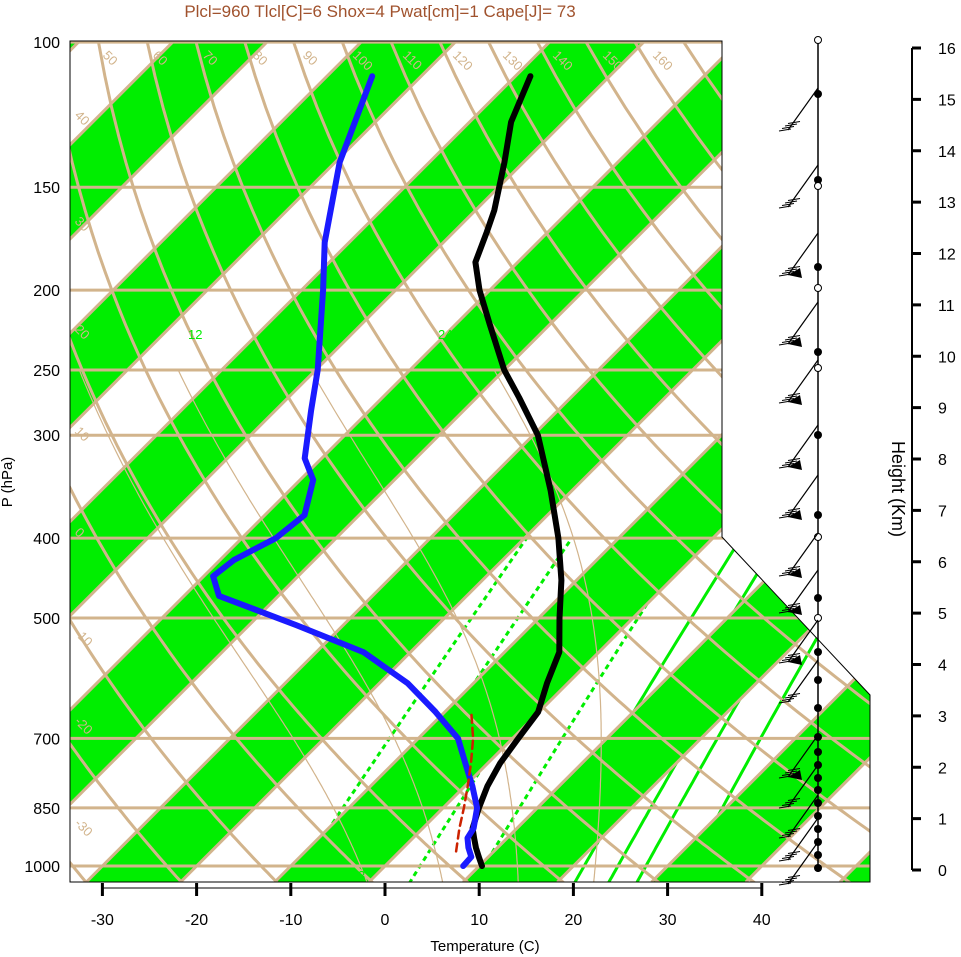 The width and height of the screenshot is (961, 957). What do you see at coordinates (574, 920) in the screenshot?
I see `temperature-tick-label: 20` at bounding box center [574, 920].